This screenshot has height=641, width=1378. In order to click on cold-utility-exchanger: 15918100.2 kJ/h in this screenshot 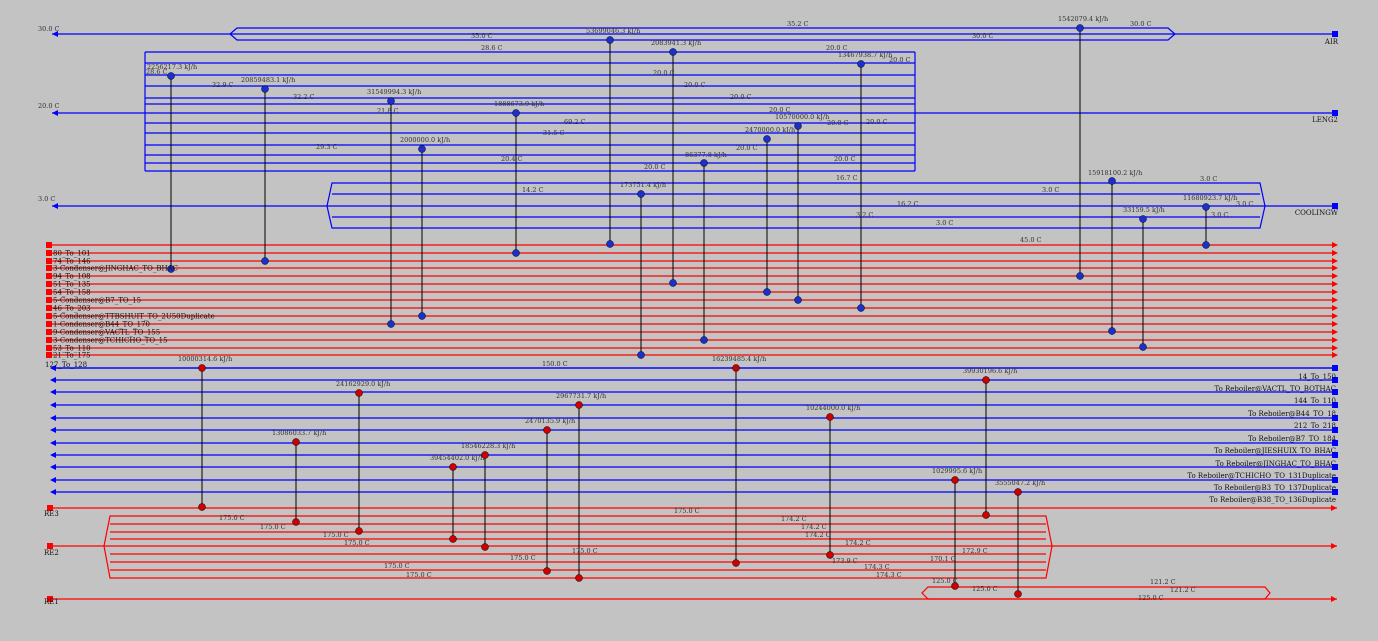, I will do `click(1115, 252)`.